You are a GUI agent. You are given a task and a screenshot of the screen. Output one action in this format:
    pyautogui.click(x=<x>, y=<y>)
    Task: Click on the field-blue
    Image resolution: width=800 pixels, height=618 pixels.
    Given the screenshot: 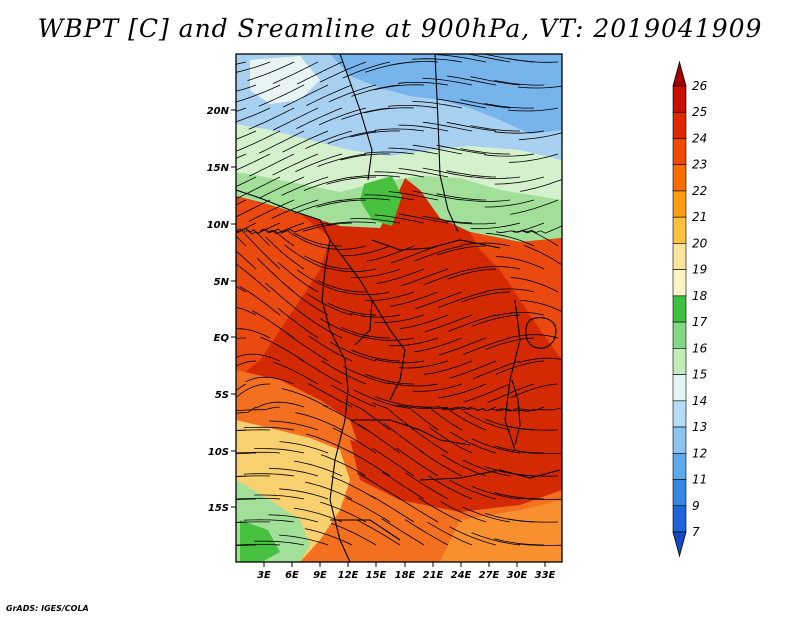 What is the action you would take?
    pyautogui.click(x=446, y=94)
    